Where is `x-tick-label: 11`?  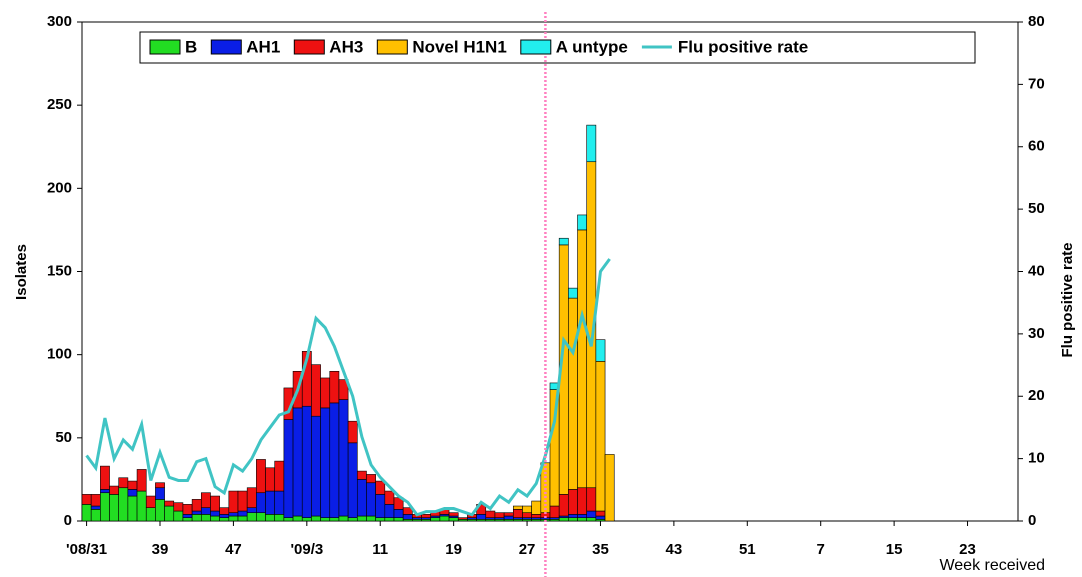 x-tick-label: 11 is located at coordinates (380, 549).